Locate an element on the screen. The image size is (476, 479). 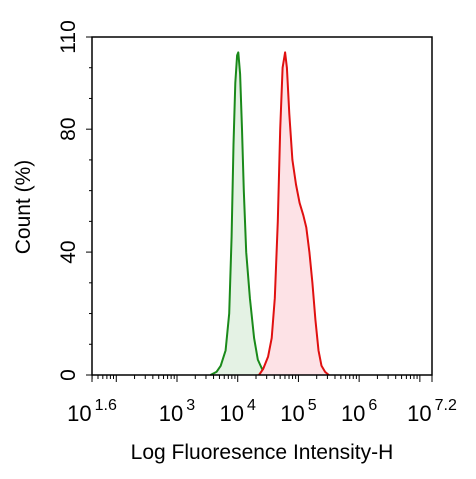
series-1-area is located at coordinates (294, 214).